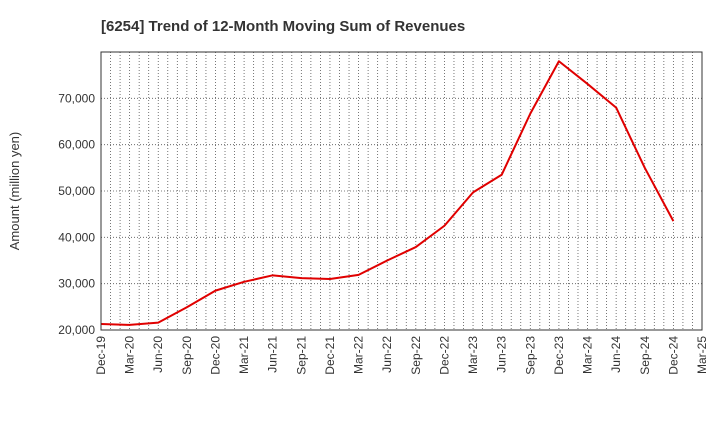 This screenshot has height=440, width=720. I want to click on x-tick-label: Mar-20, so click(130, 355).